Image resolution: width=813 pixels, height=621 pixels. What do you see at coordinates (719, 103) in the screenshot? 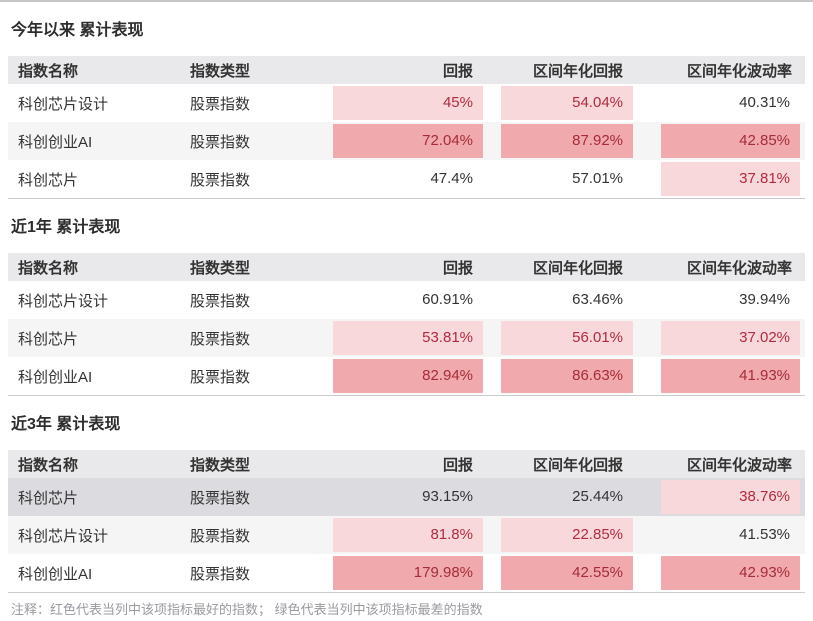
I see `annualized-volatility-cell: 40.31%` at bounding box center [719, 103].